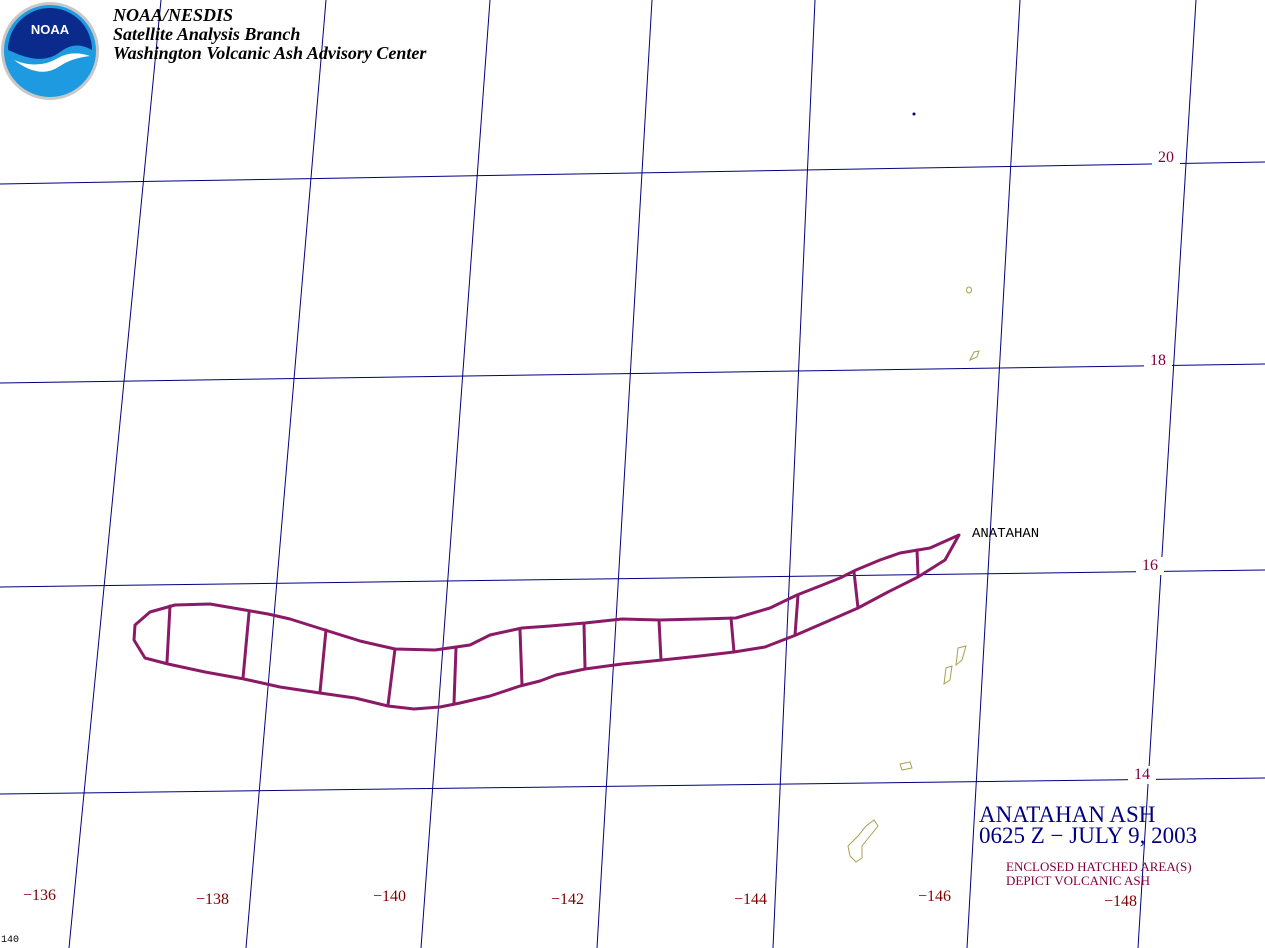 The image size is (1265, 948). I want to click on volcano-label: ANATAHAN, so click(1006, 534).